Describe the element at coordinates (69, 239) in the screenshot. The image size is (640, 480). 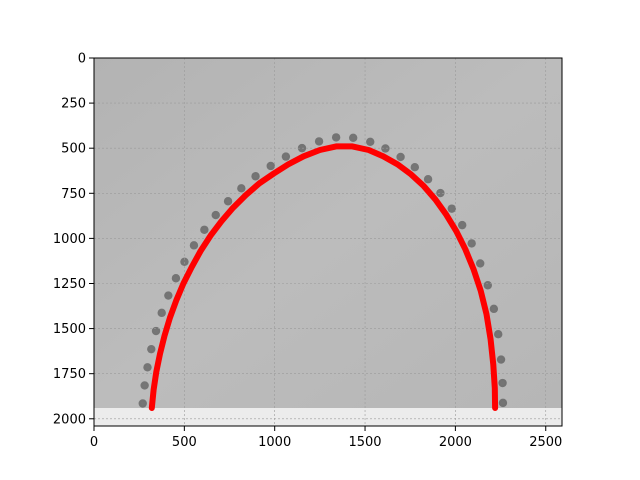
I see `y-tick-label: 1000` at that location.